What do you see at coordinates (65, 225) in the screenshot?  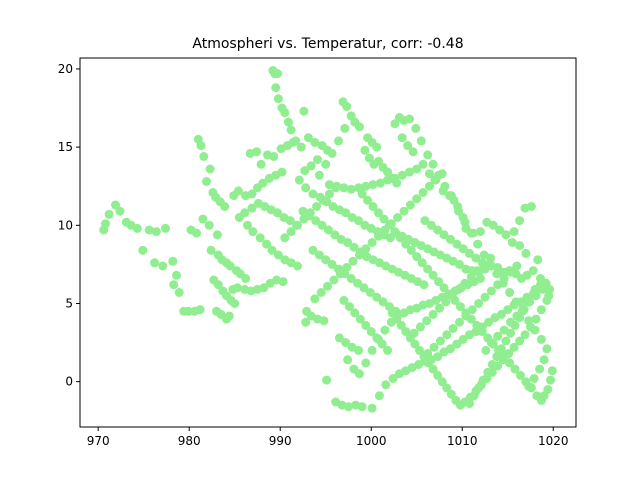 I see `y-tick-label: 10` at bounding box center [65, 225].